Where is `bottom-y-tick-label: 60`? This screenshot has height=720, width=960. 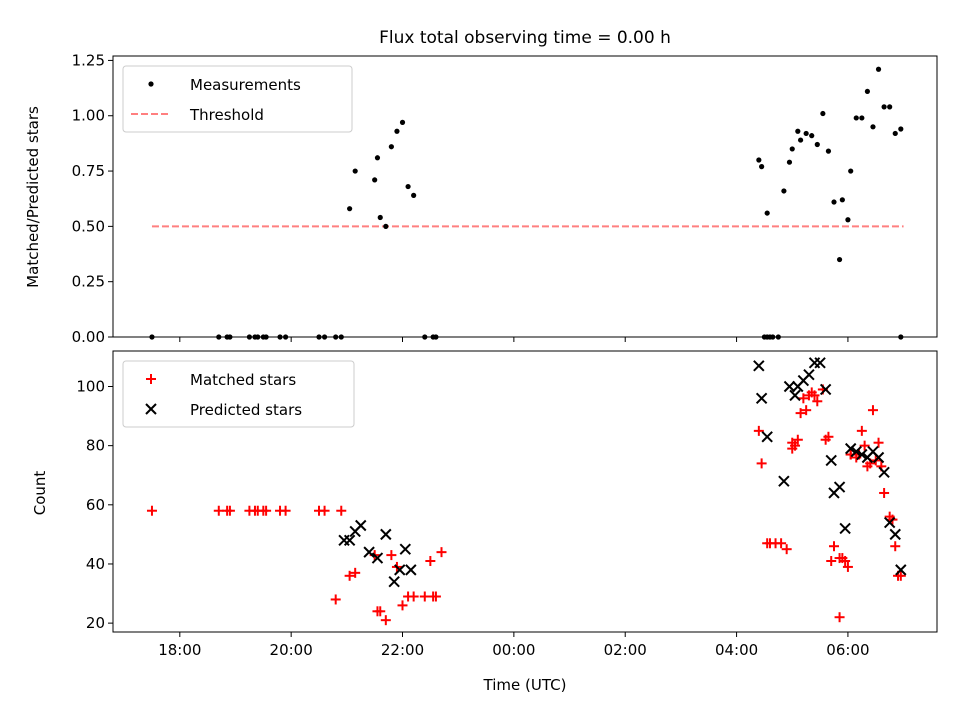 bottom-y-tick-label: 60 is located at coordinates (95, 505).